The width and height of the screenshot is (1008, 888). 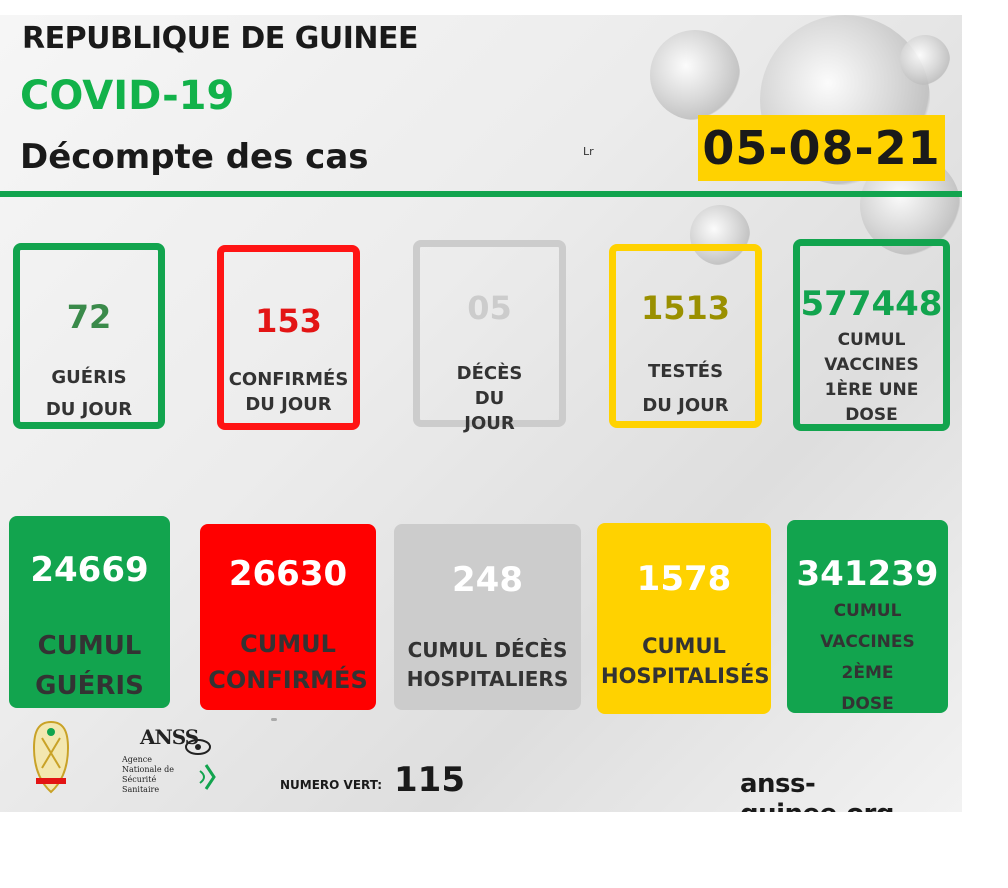 What do you see at coordinates (169, 737) in the screenshot?
I see `anss-logo-text: ANSS` at bounding box center [169, 737].